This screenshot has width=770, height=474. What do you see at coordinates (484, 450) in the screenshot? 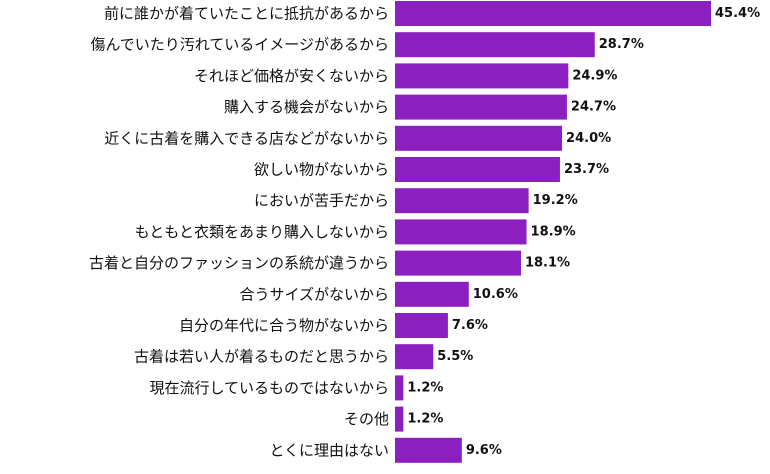
I see `value-label: 9.6%` at bounding box center [484, 450].